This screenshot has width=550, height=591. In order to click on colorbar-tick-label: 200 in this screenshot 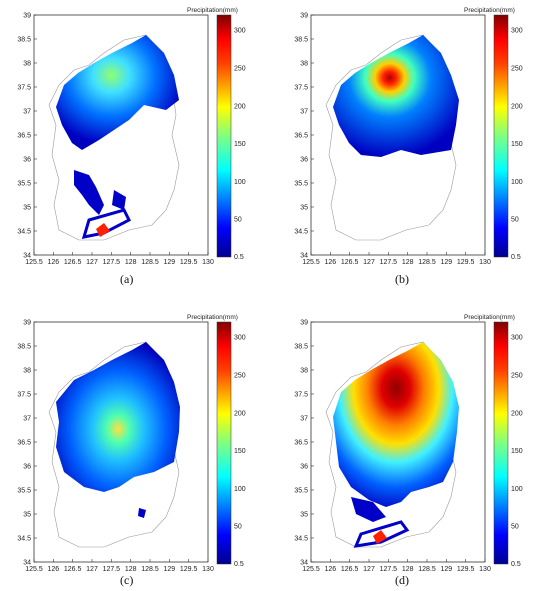, I will do `click(240, 413)`.